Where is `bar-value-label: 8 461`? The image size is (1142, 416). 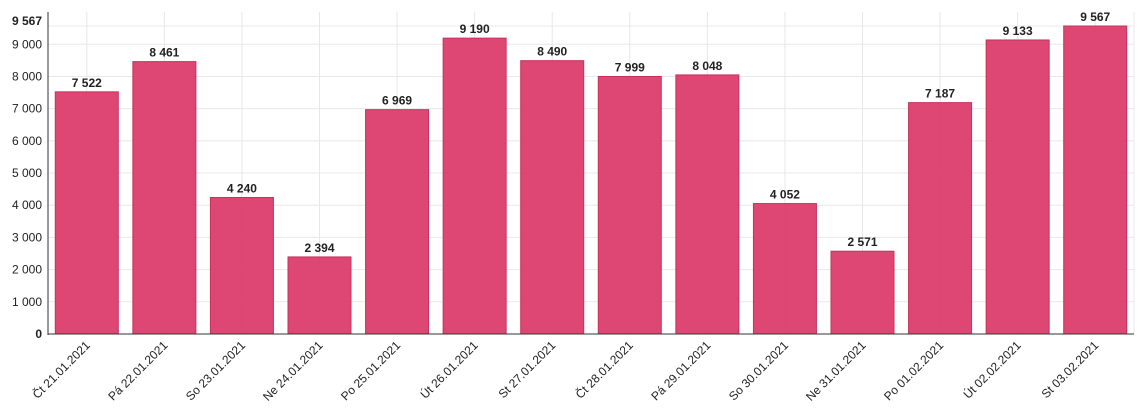 bar-value-label: 8 461 is located at coordinates (164, 53).